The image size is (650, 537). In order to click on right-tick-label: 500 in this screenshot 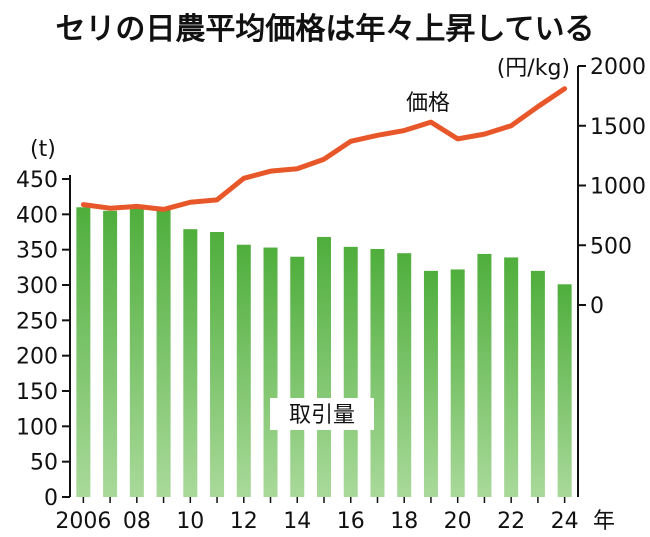, I will do `click(611, 246)`.